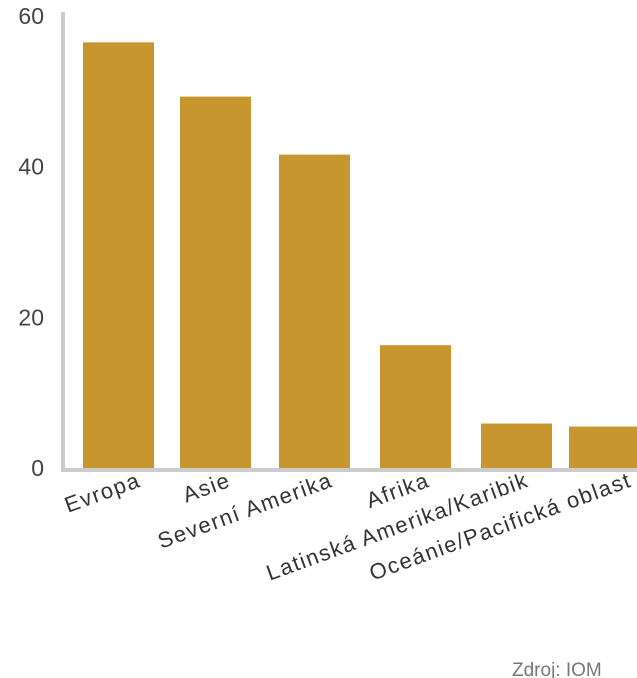  Describe the element at coordinates (102, 492) in the screenshot. I see `category-label-0: Evropa` at that location.